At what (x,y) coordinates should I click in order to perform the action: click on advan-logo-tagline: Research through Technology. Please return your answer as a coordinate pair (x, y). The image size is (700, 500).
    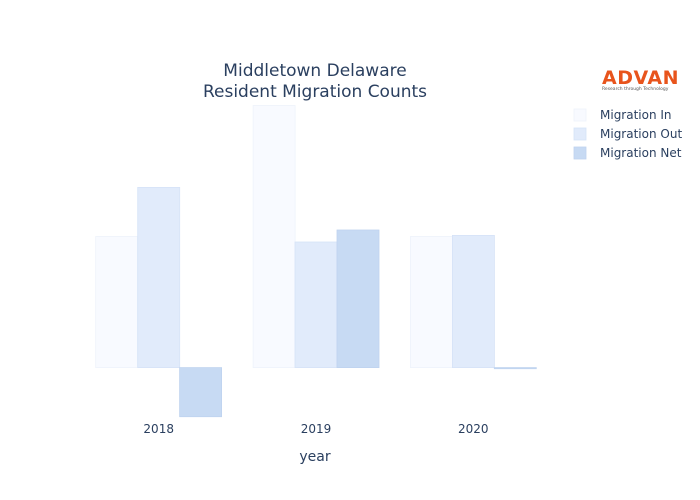
    Looking at the image, I should click on (635, 89).